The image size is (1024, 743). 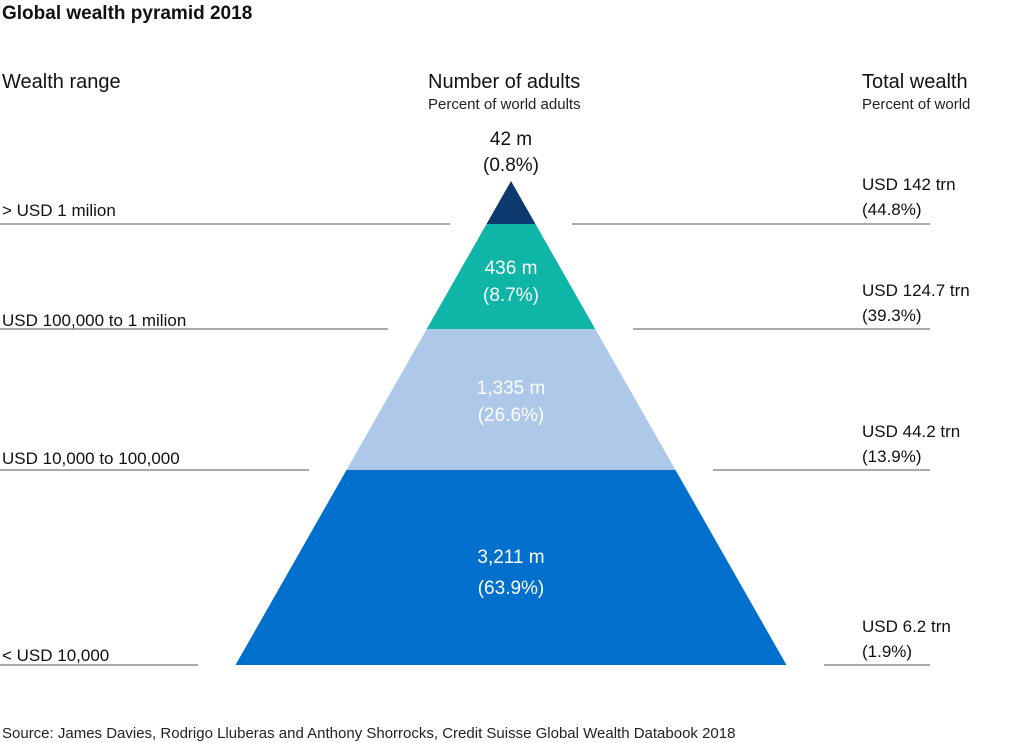 I want to click on number-of-adults-header: Number of adults, so click(x=504, y=82).